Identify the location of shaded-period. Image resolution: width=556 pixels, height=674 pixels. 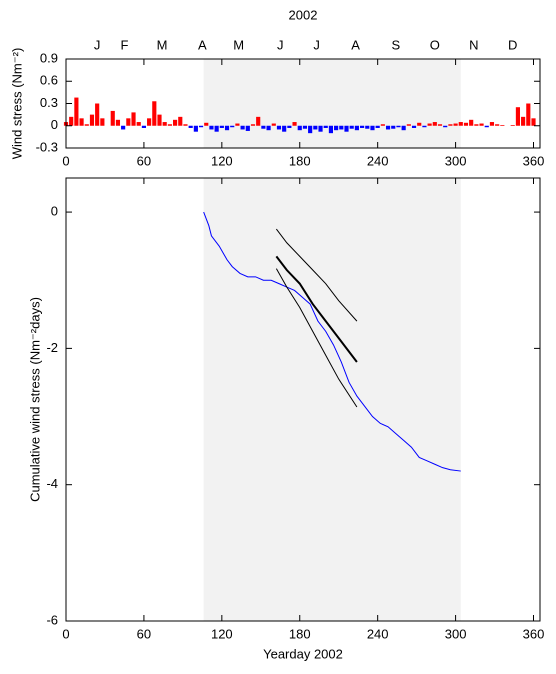
(332, 103).